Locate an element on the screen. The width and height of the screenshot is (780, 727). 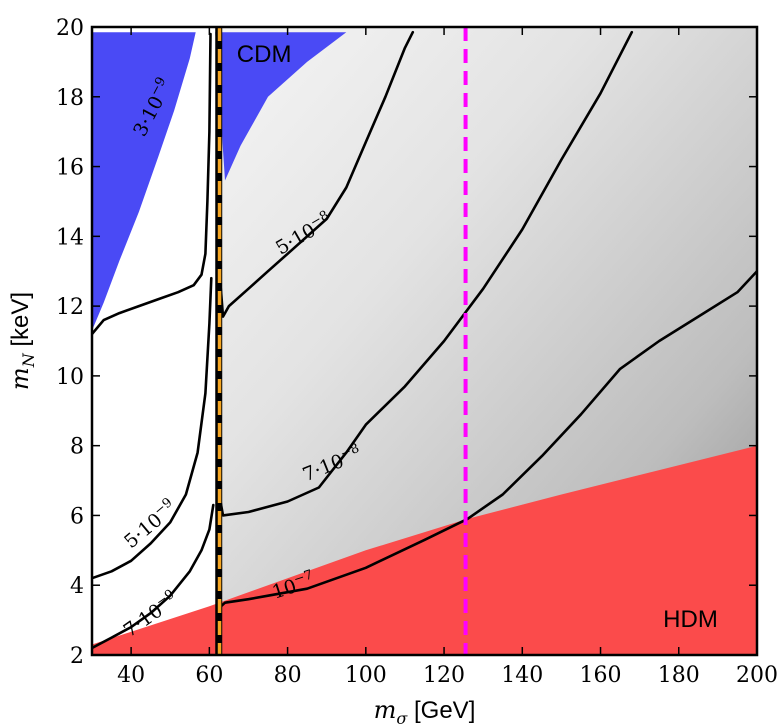
y-tick-label: 20 is located at coordinates (70, 28).